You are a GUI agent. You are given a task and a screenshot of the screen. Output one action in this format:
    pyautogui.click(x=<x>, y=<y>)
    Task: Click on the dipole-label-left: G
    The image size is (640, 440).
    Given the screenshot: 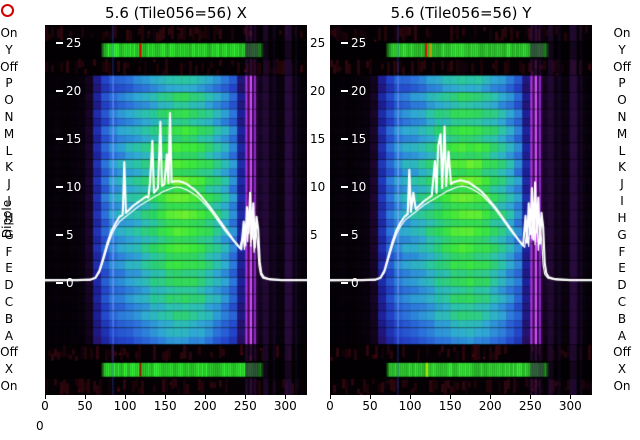 What is the action you would take?
    pyautogui.click(x=9, y=234)
    